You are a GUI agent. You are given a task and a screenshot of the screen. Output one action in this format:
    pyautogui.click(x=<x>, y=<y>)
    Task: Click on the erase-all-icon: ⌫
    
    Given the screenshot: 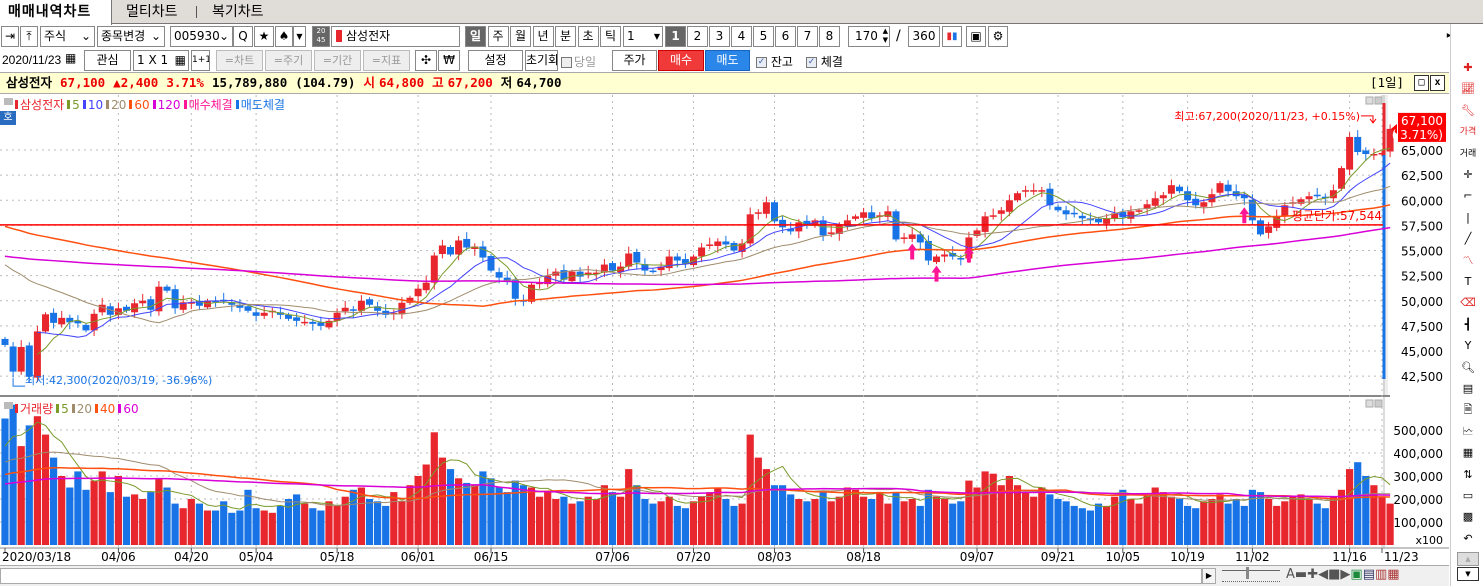 What is the action you would take?
    pyautogui.click(x=1468, y=303)
    